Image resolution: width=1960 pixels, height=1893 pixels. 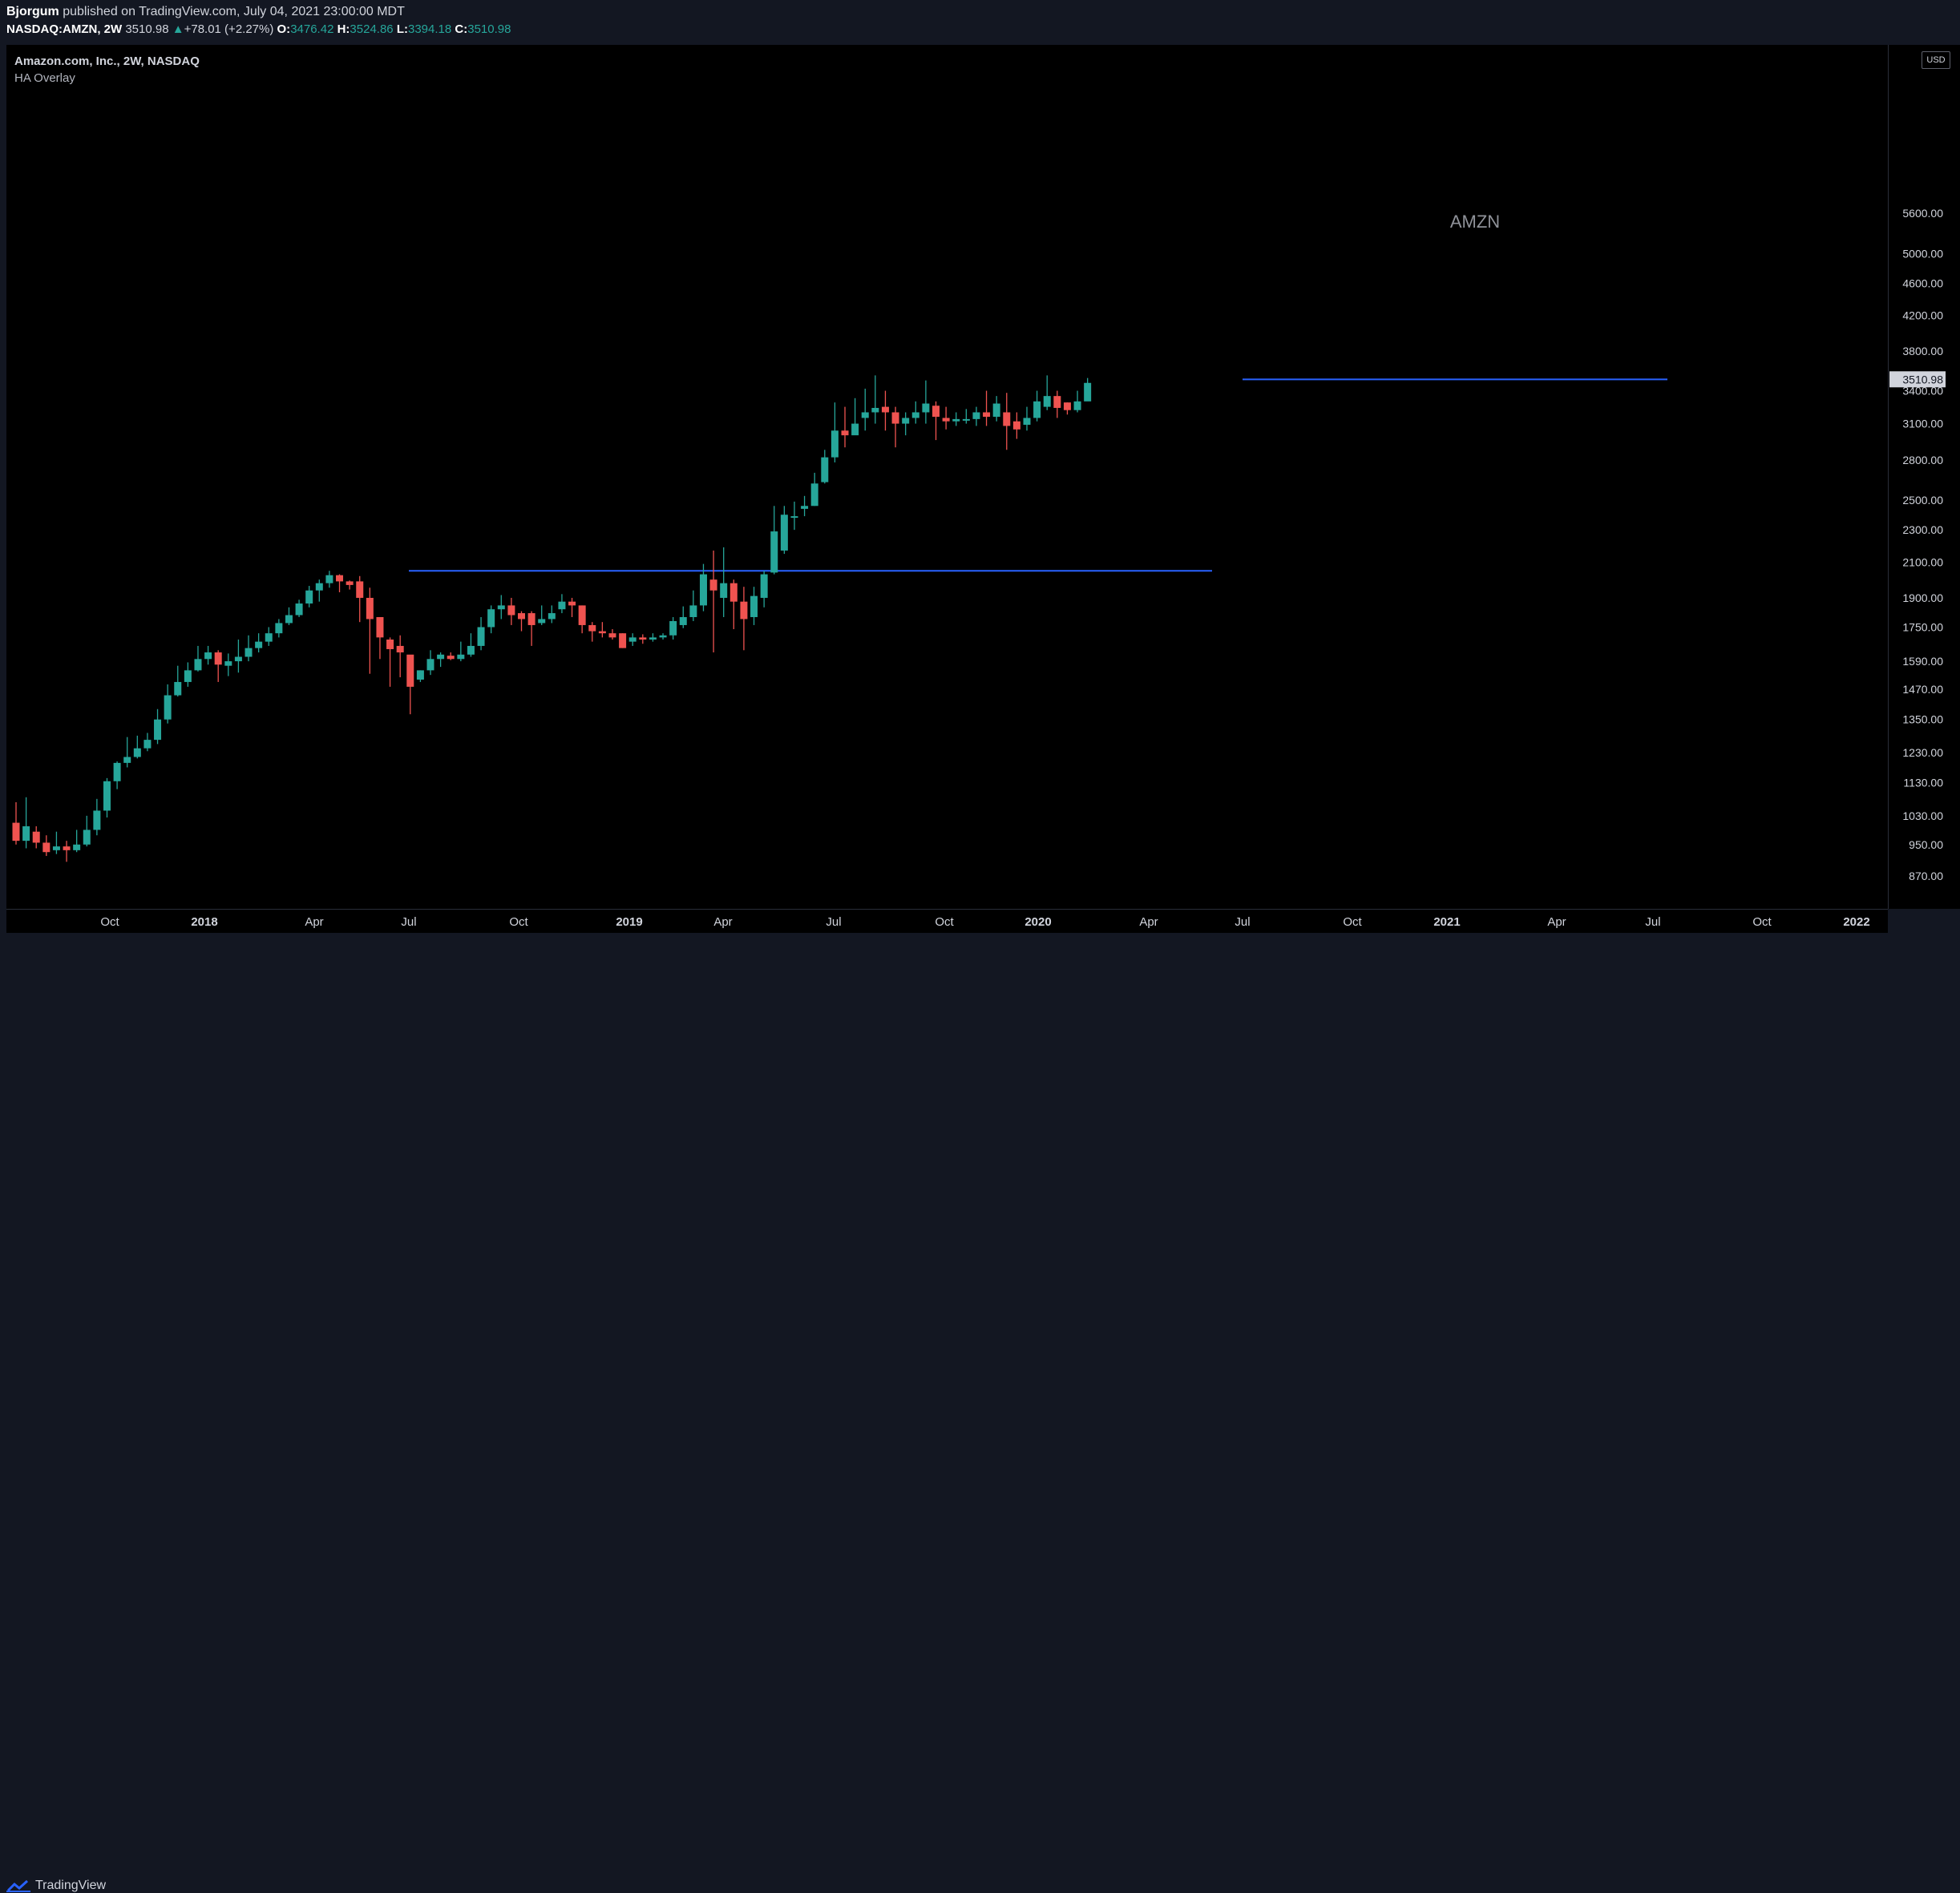 What do you see at coordinates (1922, 253) in the screenshot?
I see `y-tick-label: 5000.00` at bounding box center [1922, 253].